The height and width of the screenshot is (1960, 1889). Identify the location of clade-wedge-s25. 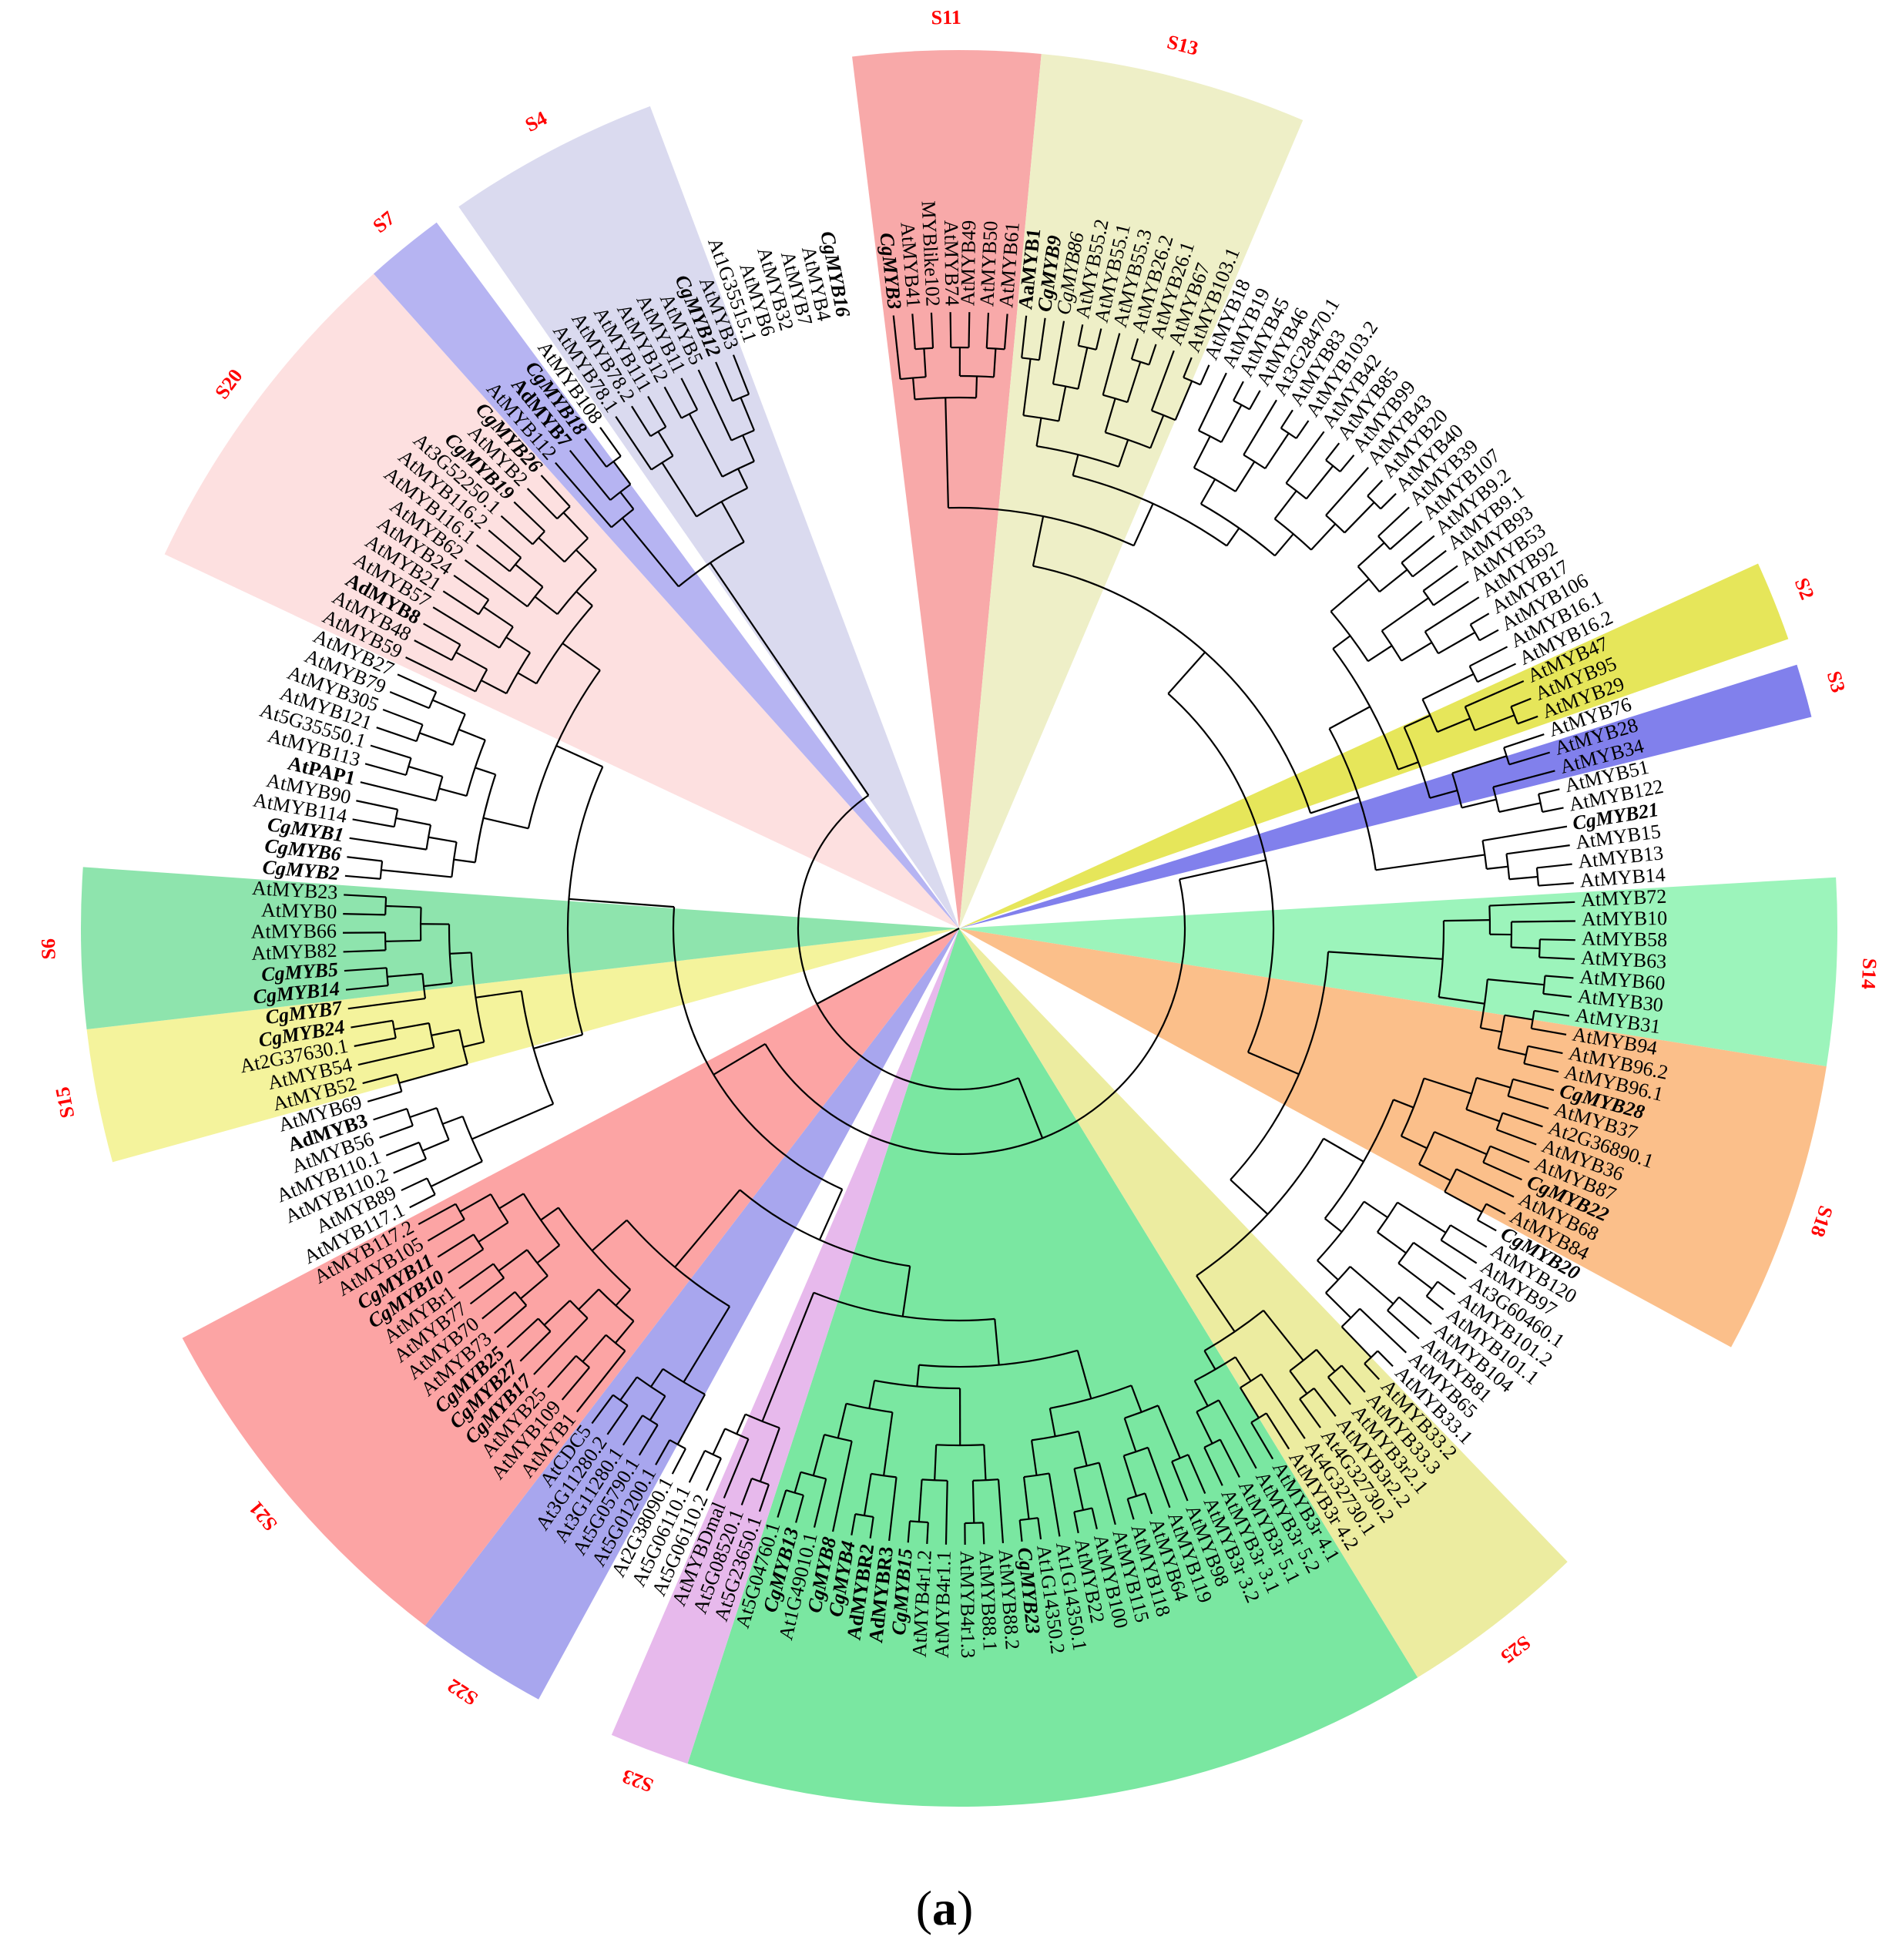
(1263, 1303).